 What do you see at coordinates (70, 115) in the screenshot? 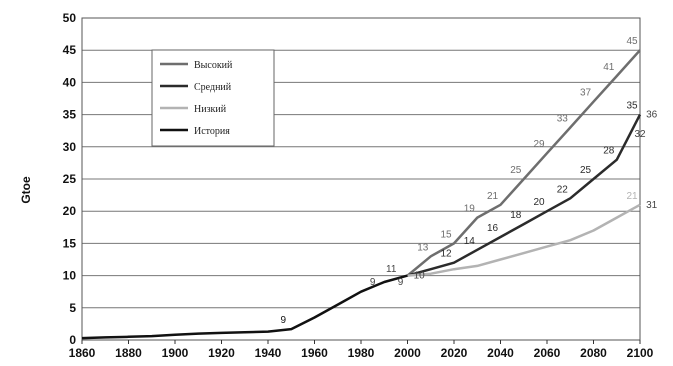
I see `y-tick-label: 35` at bounding box center [70, 115].